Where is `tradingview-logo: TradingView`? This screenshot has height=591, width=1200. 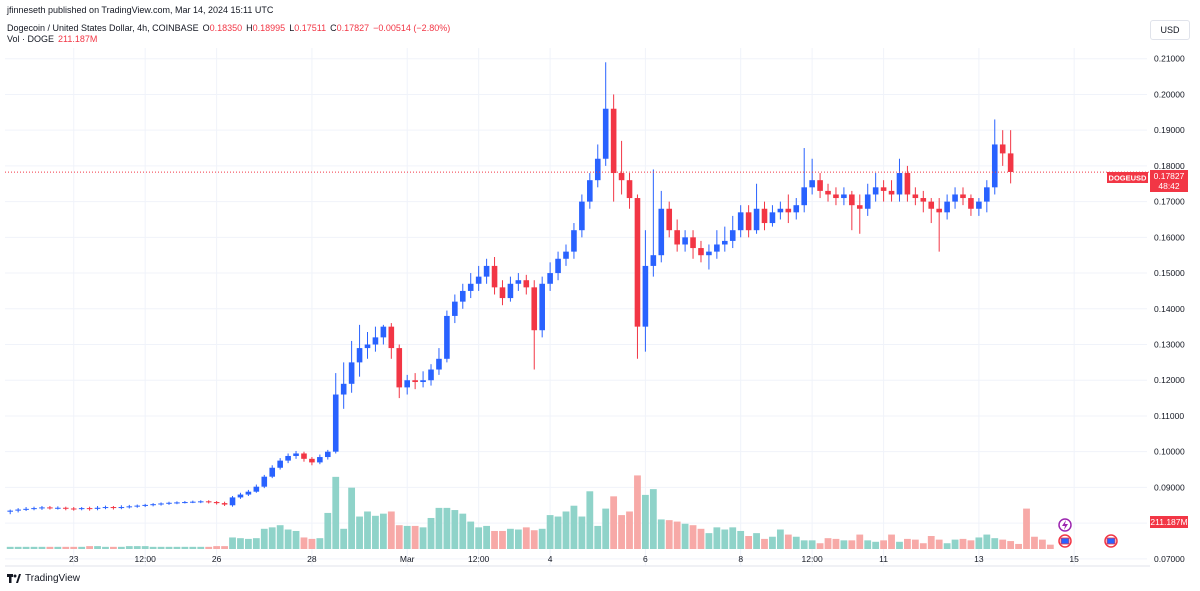 tradingview-logo: TradingView is located at coordinates (43, 578).